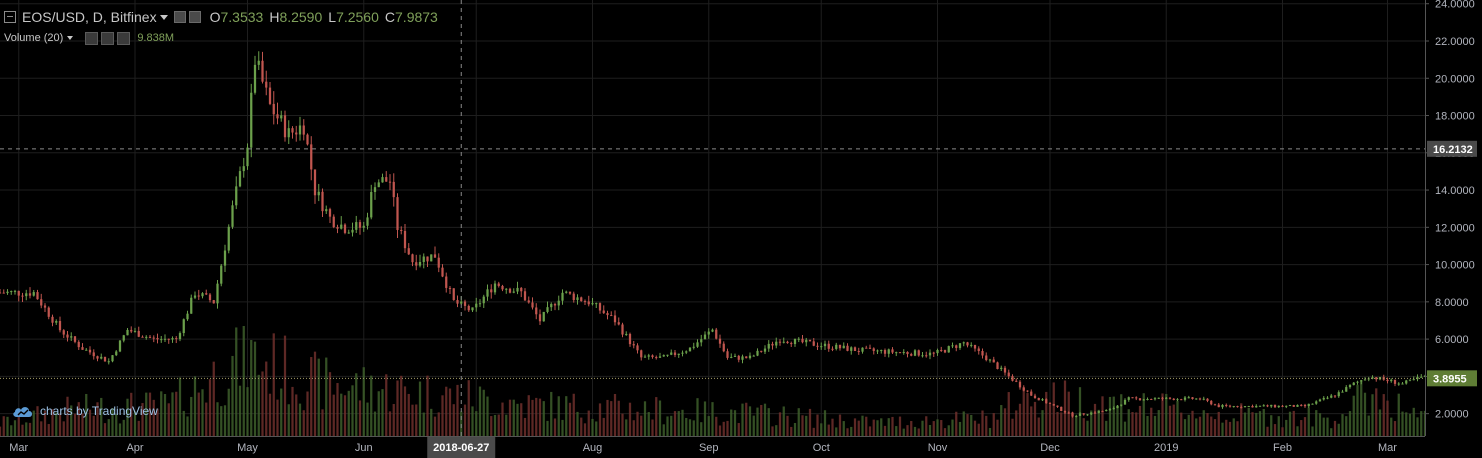 The height and width of the screenshot is (458, 1482). I want to click on symbol-label: EOS/USD, D, Bitfinex, so click(89, 17).